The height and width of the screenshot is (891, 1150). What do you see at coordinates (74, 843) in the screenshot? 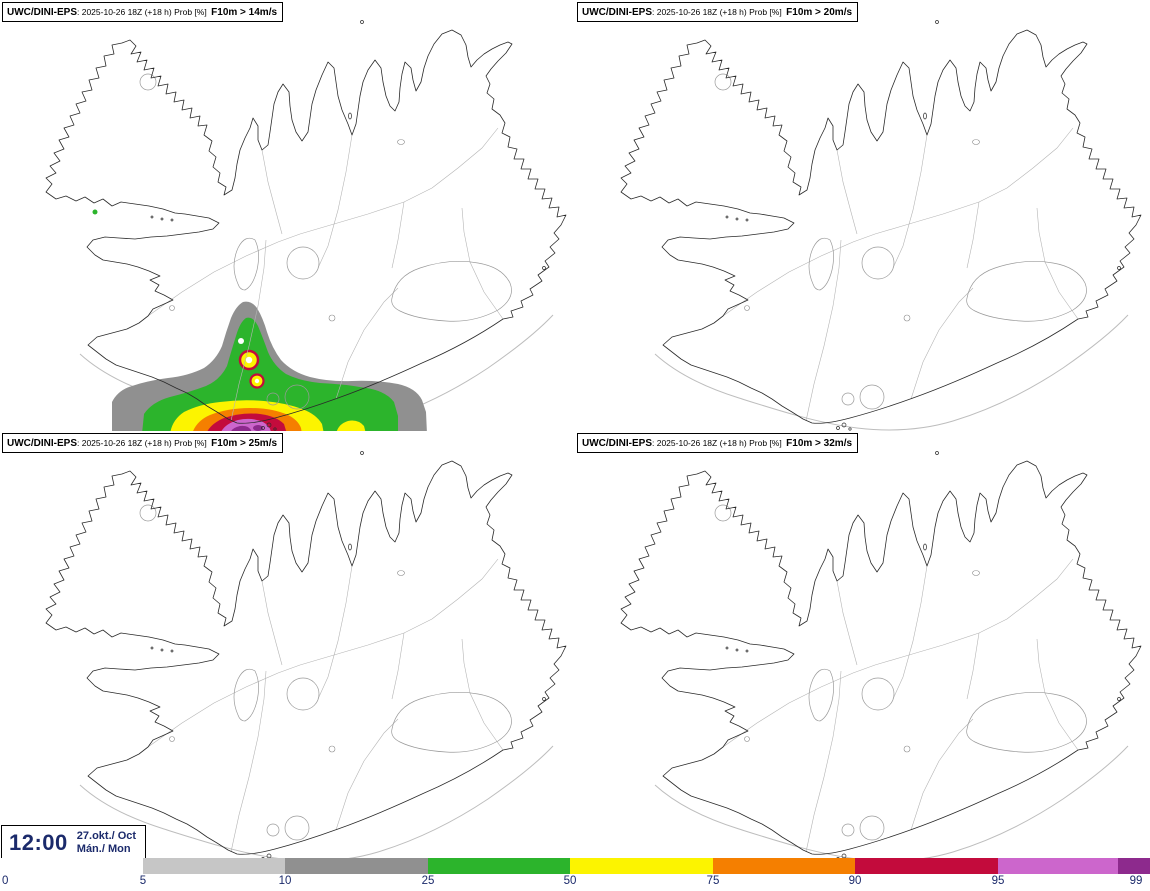
I see `valid-time-box: 12:00 27.okt./ Oct Mán./ Mon` at bounding box center [74, 843].